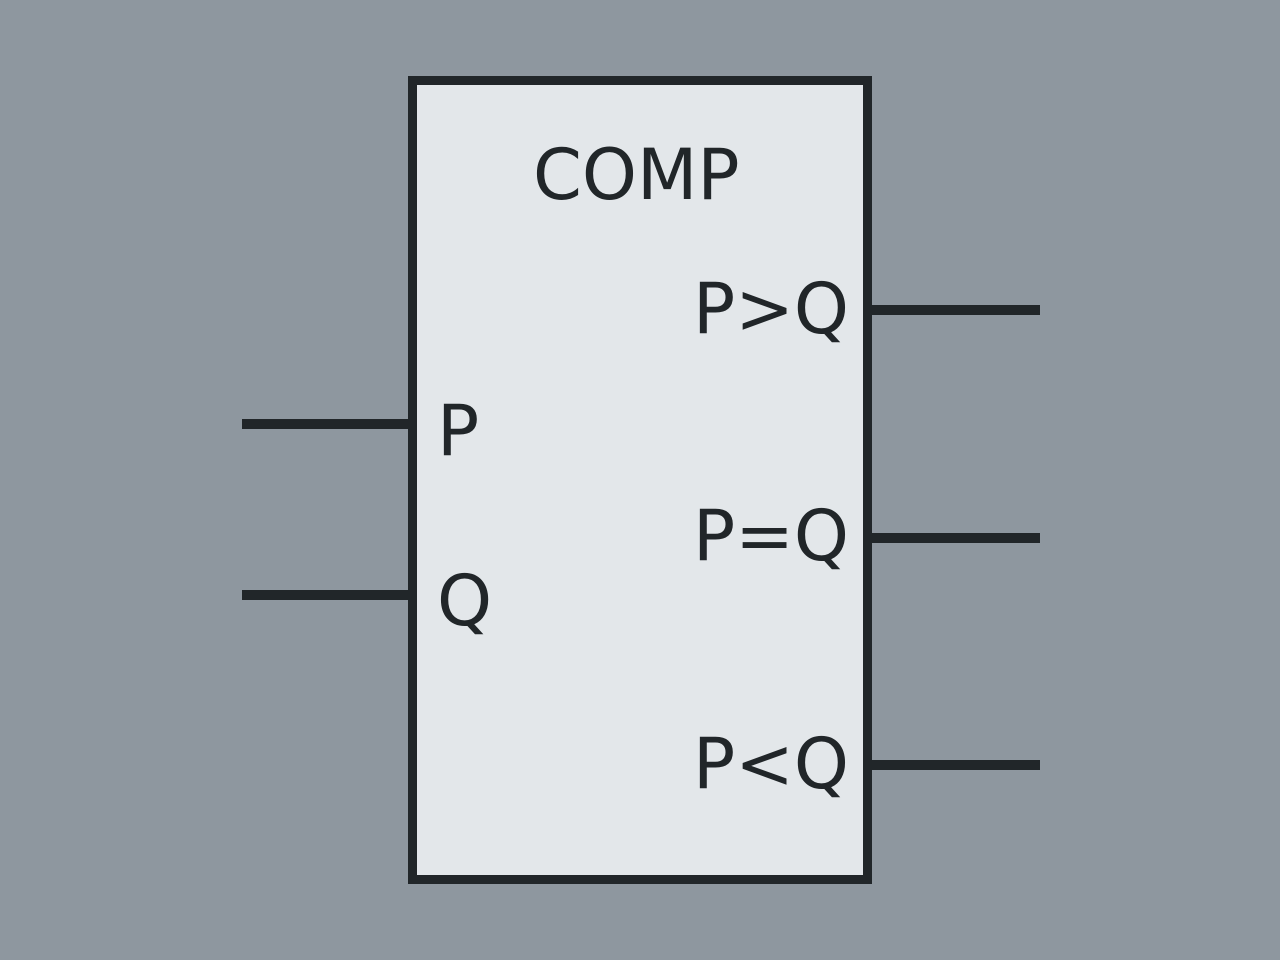  I want to click on input-wire-p, so click(327, 424).